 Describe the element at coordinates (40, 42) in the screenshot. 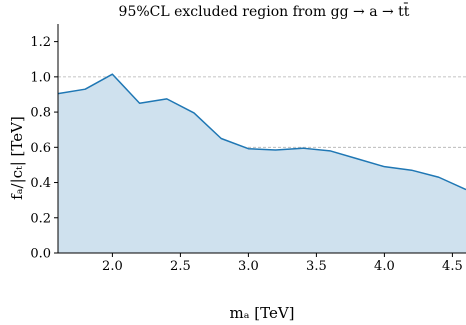

I see `y-tick-label: 1.2` at that location.